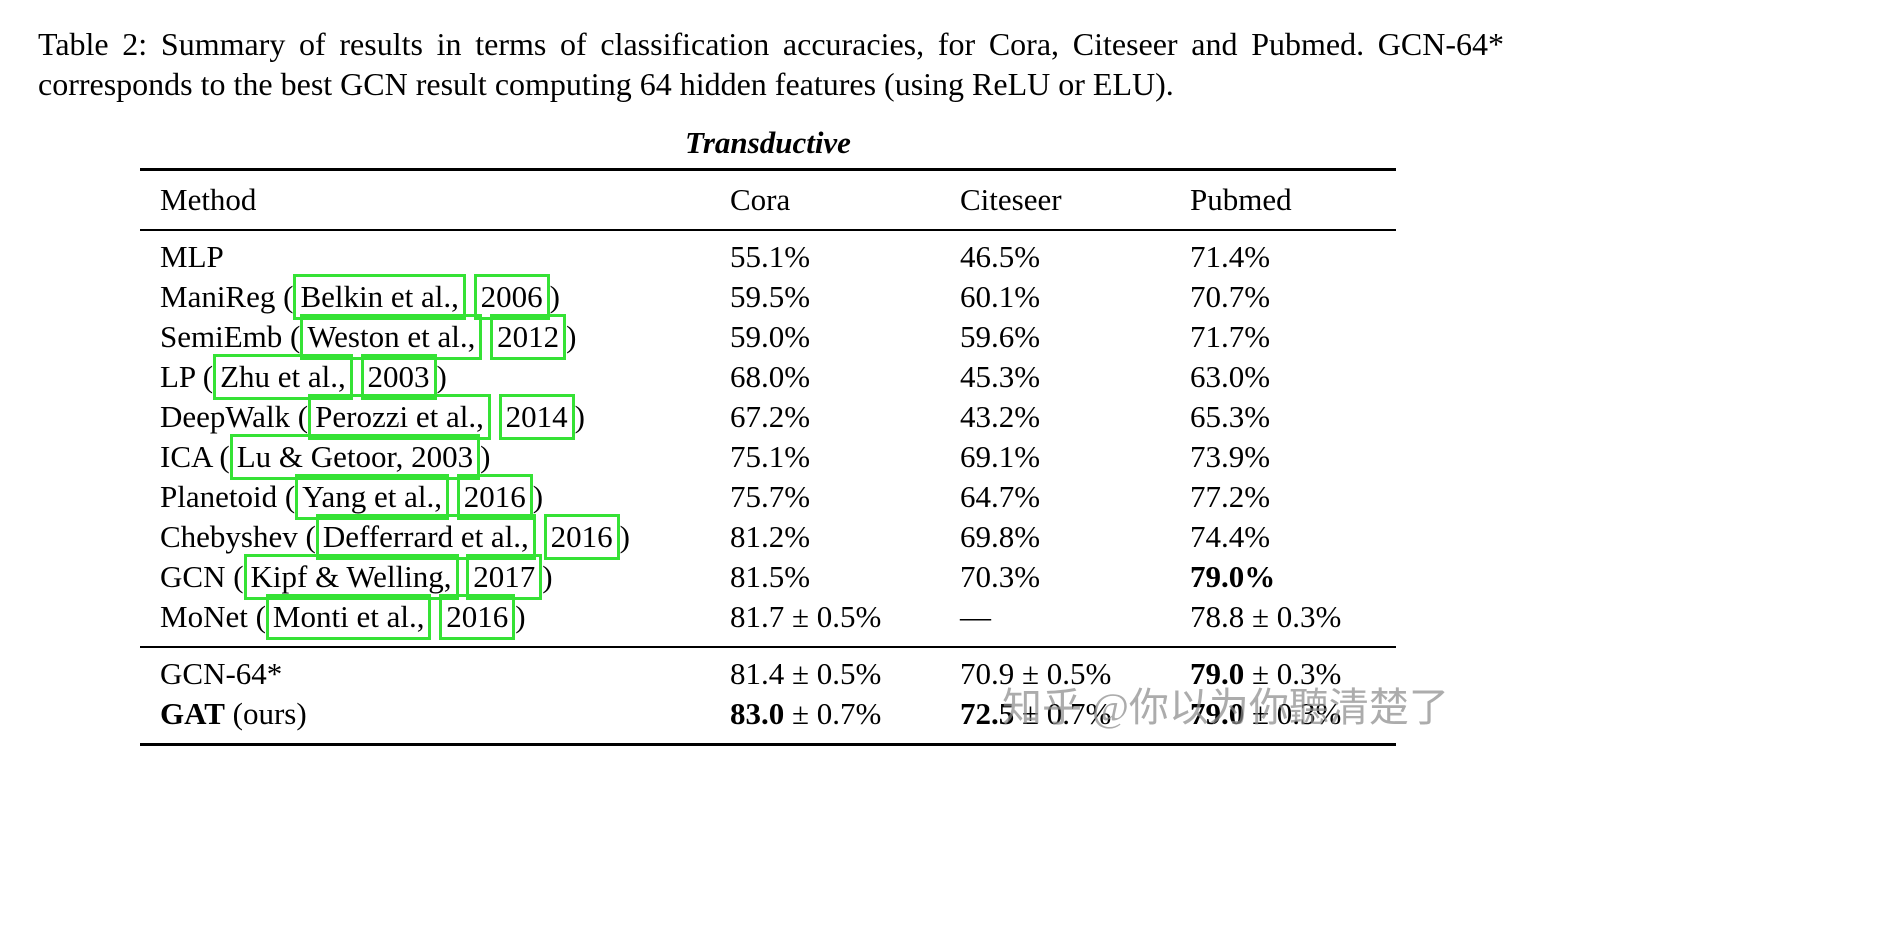 Image resolution: width=1878 pixels, height=929 pixels. I want to click on method-cell: GCN-64*, so click(435, 670).